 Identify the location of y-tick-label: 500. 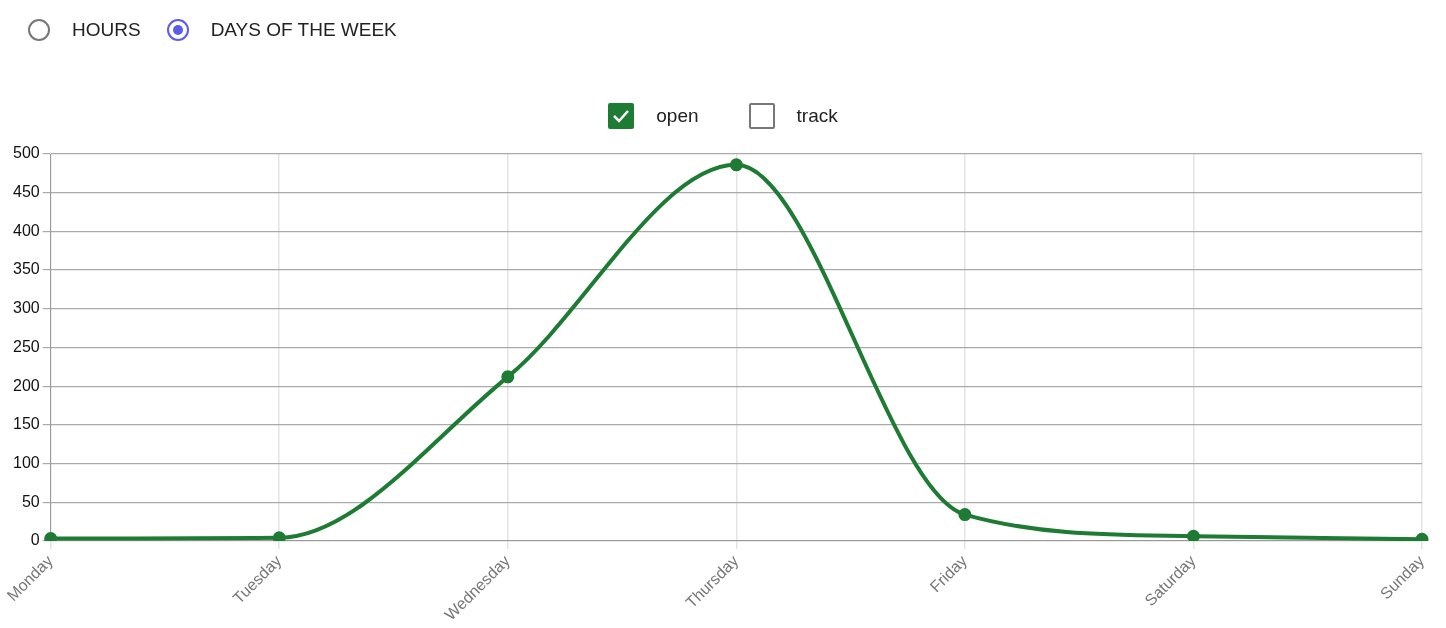
(26, 153).